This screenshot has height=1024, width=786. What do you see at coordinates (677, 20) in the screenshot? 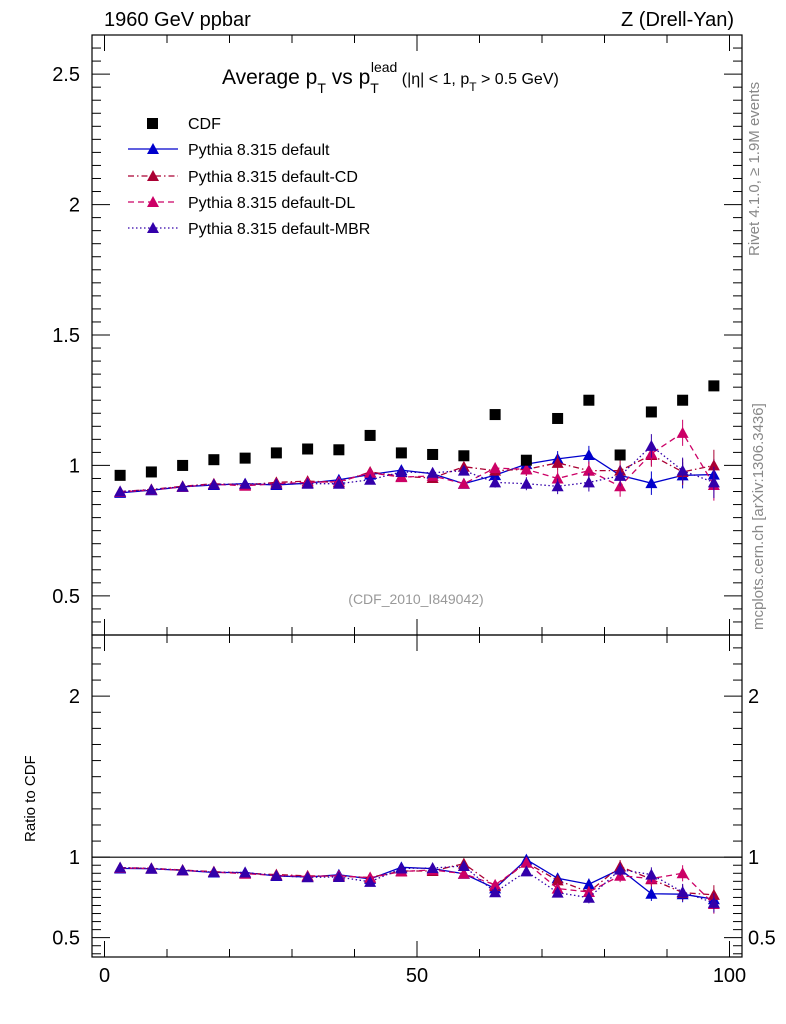
I see `header-right-label: Z (Drell-Yan)` at bounding box center [677, 20].